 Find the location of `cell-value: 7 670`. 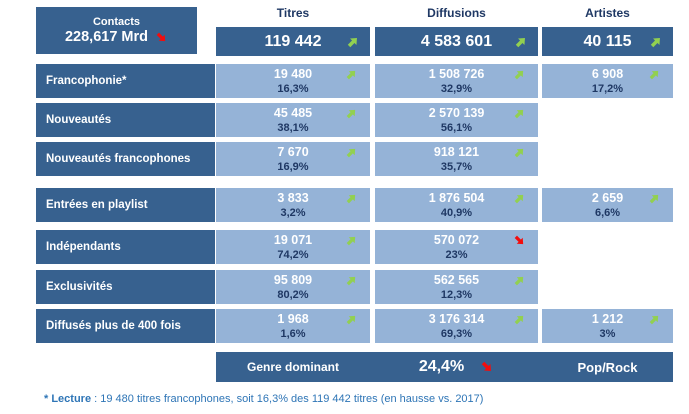

cell-value: 7 670 is located at coordinates (293, 151).